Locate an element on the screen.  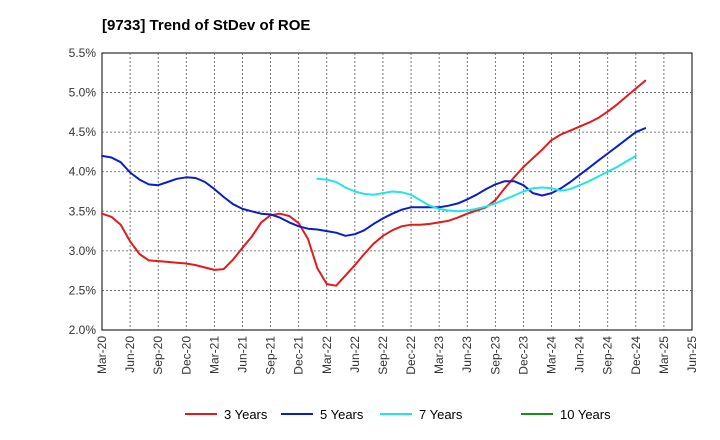
x-tick-label: Dec-23 is located at coordinates (523, 355).